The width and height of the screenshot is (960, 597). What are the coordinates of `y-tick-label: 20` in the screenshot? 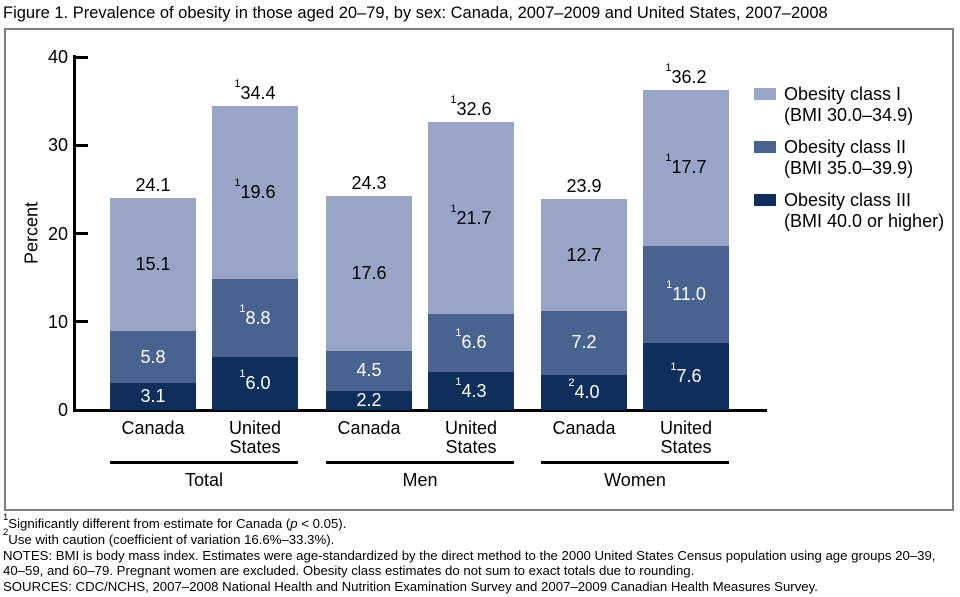 It's located at (57, 233).